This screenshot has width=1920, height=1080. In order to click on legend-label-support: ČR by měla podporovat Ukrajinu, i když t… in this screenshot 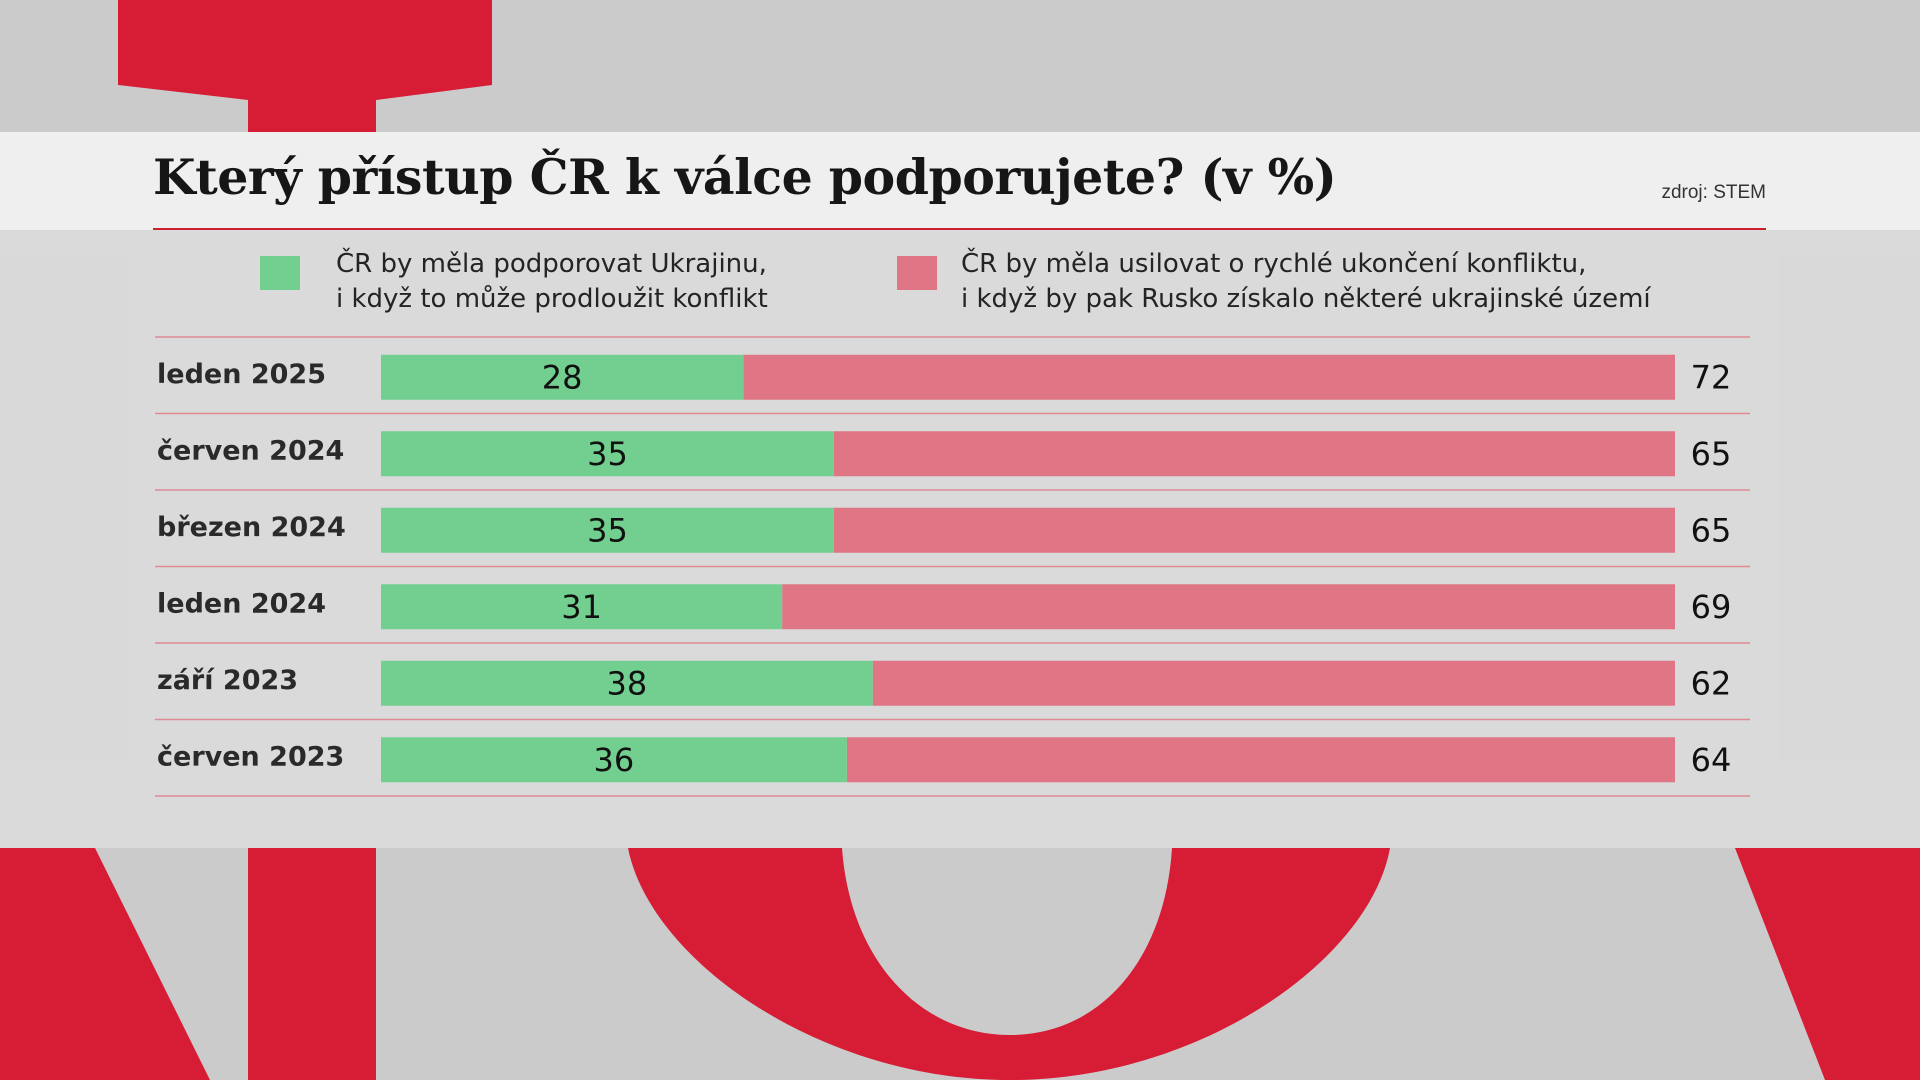, I will do `click(552, 281)`.